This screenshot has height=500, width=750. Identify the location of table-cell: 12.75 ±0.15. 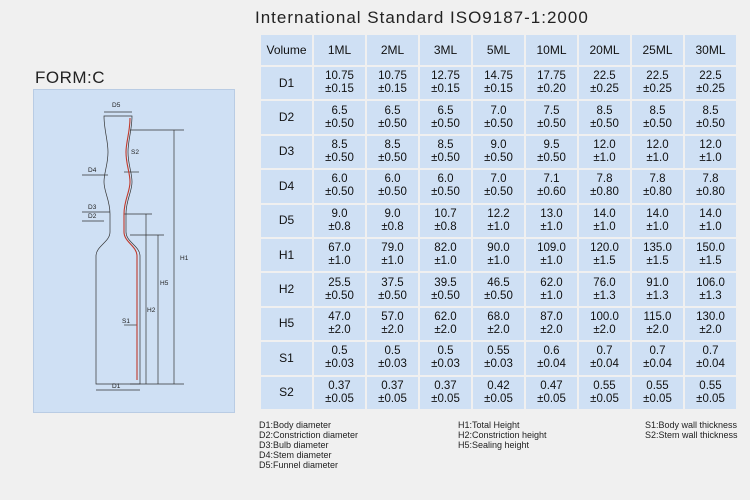
(445, 83).